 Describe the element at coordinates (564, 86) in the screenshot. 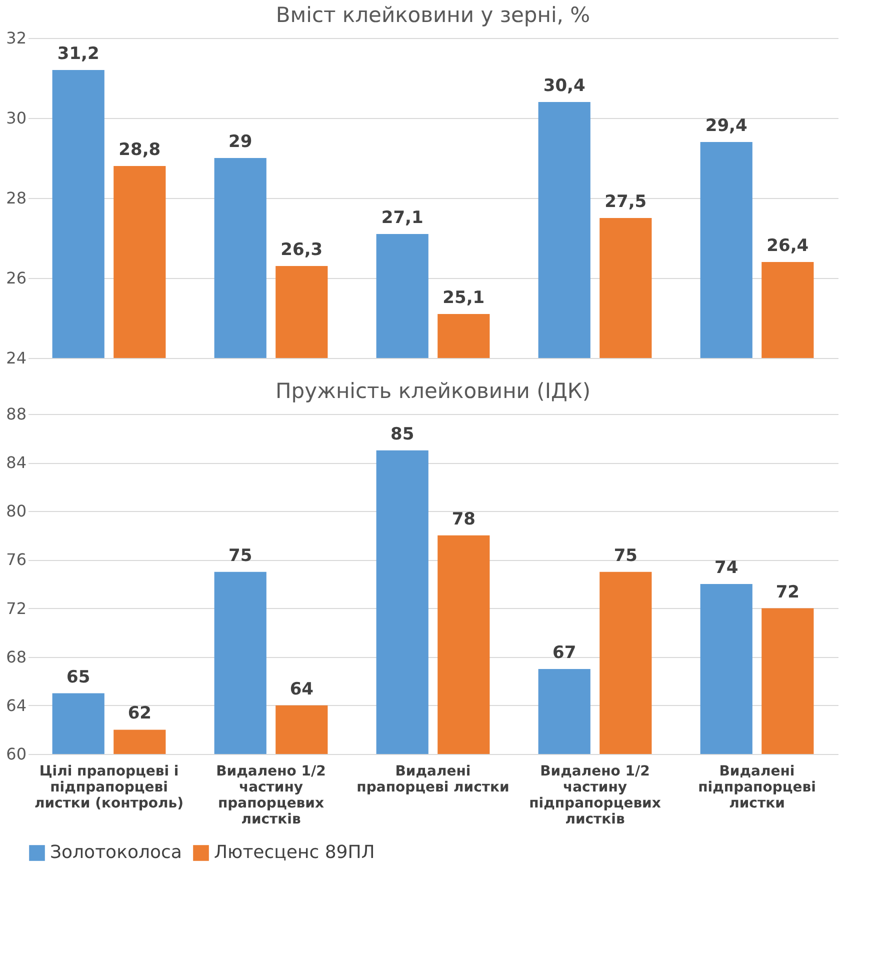

I see `data-label: 30,4` at that location.